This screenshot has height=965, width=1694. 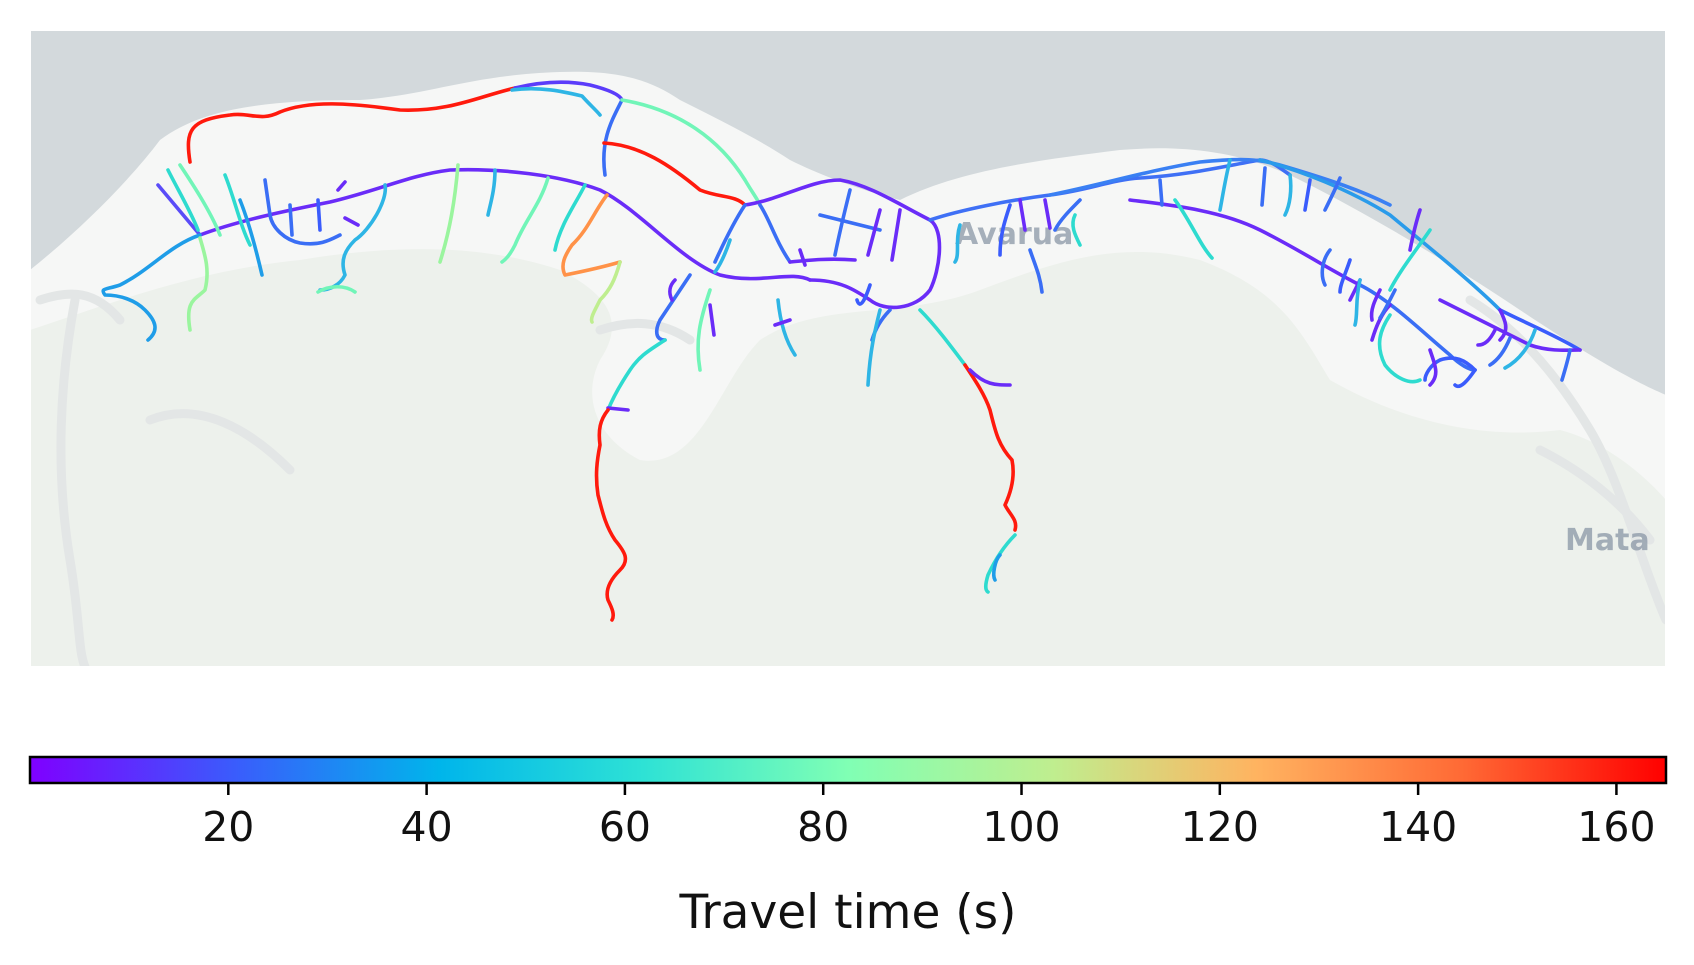 I want to click on colorbar-tick-label: 160, so click(x=1616, y=827).